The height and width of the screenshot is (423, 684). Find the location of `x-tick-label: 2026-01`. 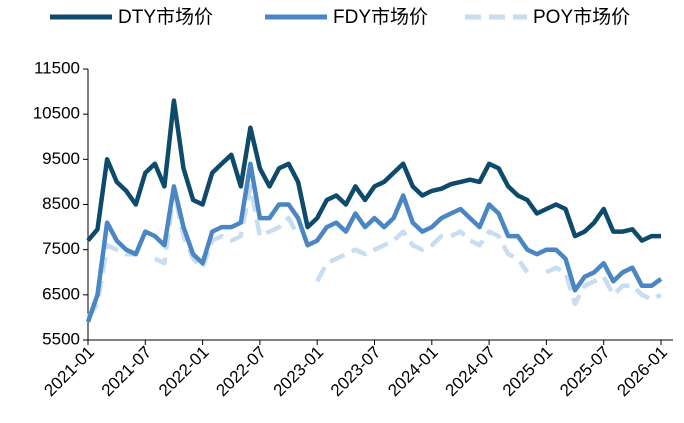

x-tick-label: 2026-01 is located at coordinates (642, 372).